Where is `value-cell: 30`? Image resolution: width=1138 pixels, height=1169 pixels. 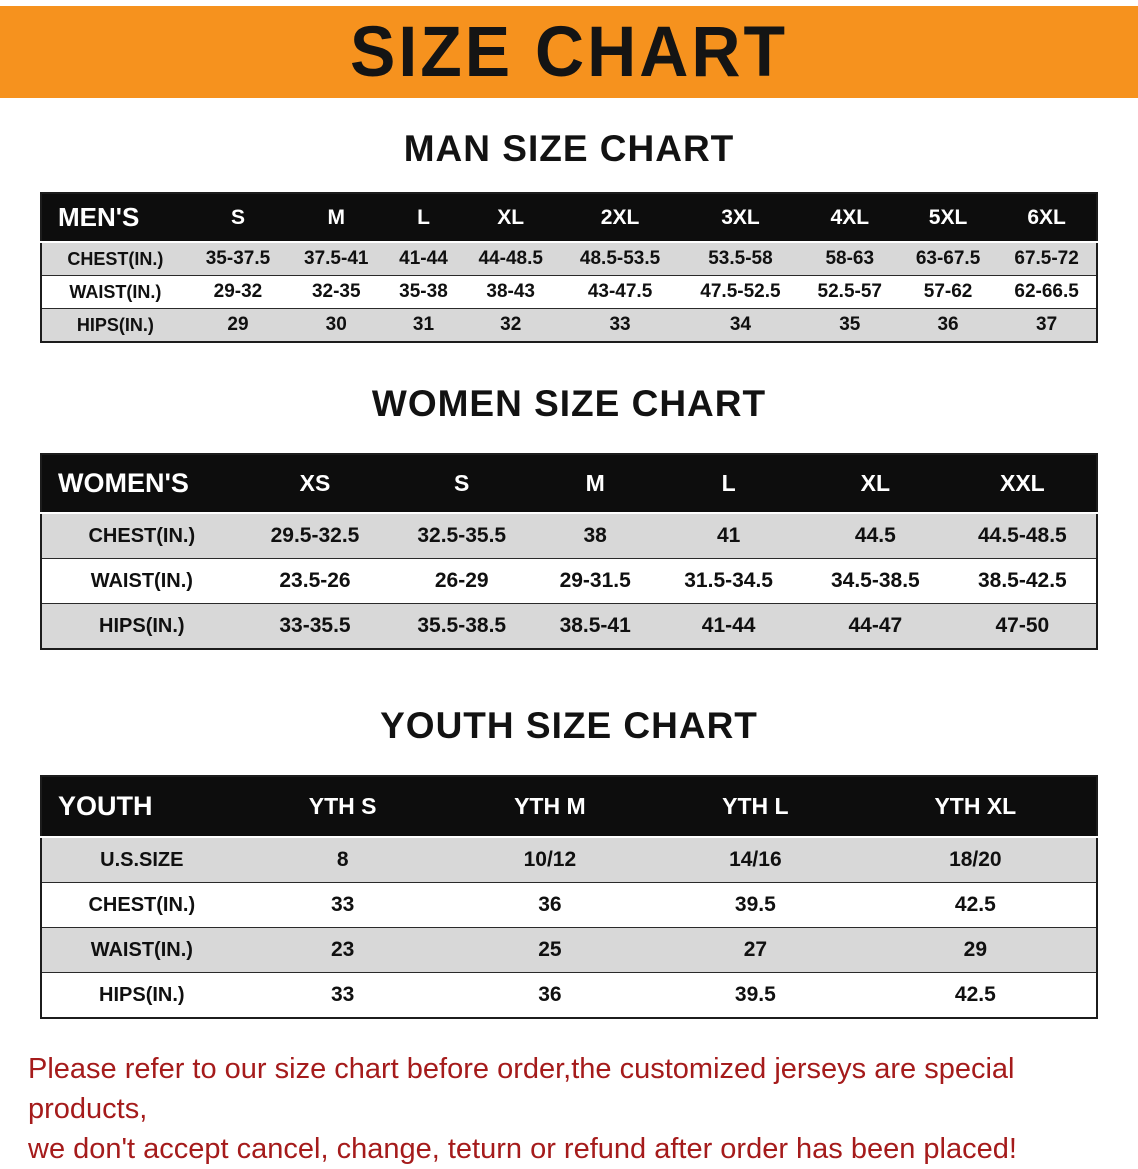
value-cell: 30 is located at coordinates (336, 325).